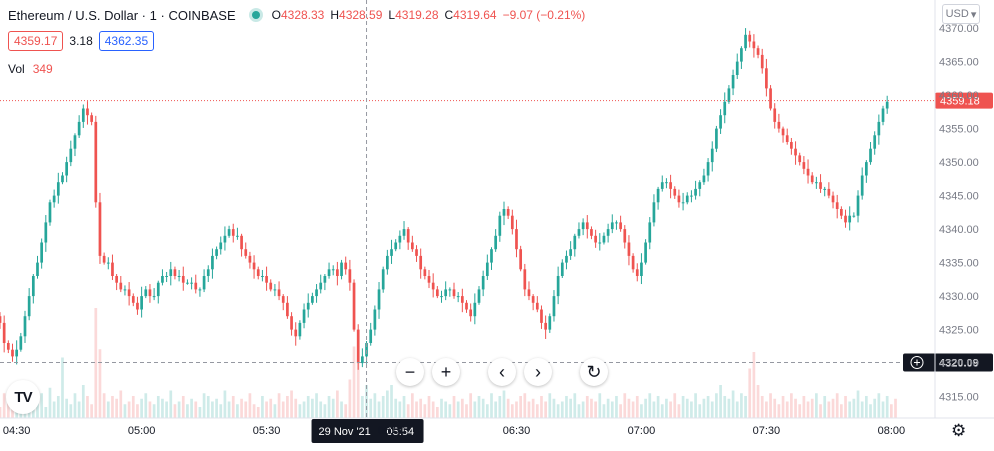 Image resolution: width=994 pixels, height=451 pixels. Describe the element at coordinates (255, 15) in the screenshot. I see `market-open-icon` at that location.